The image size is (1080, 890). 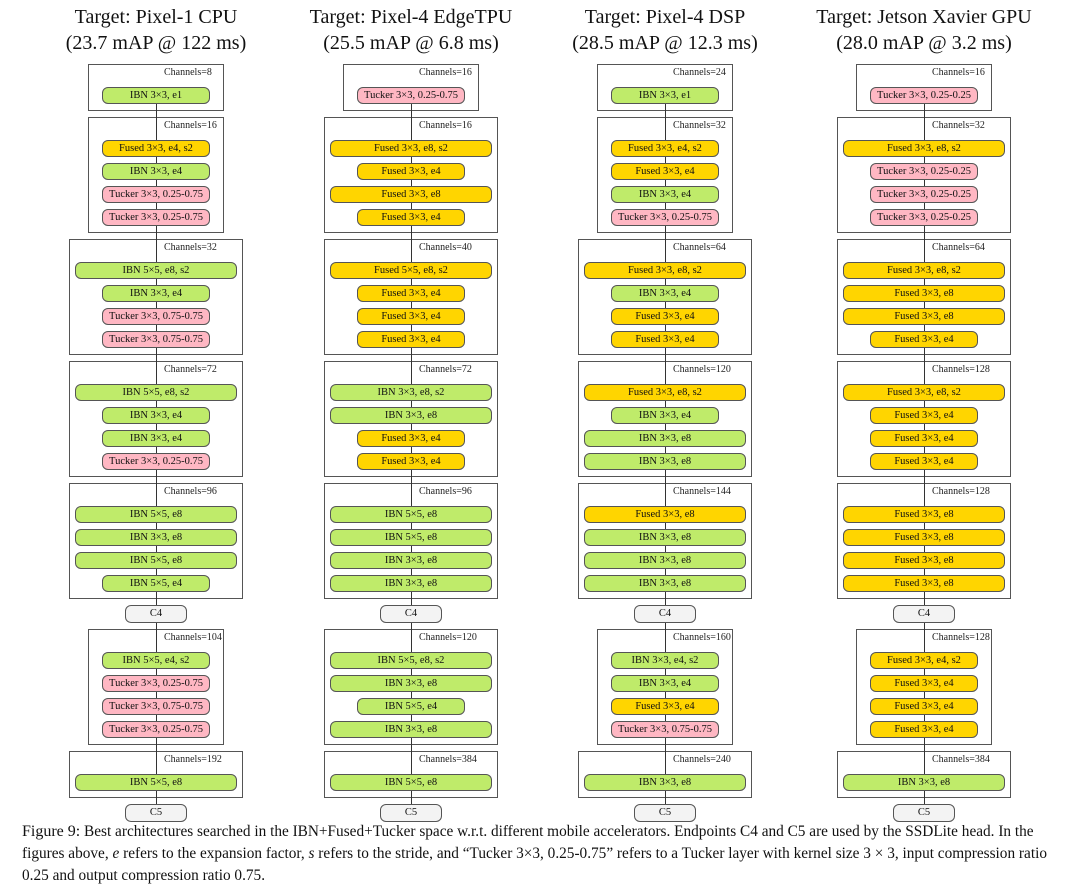 I want to click on caption-symbol-s: s, so click(x=311, y=853).